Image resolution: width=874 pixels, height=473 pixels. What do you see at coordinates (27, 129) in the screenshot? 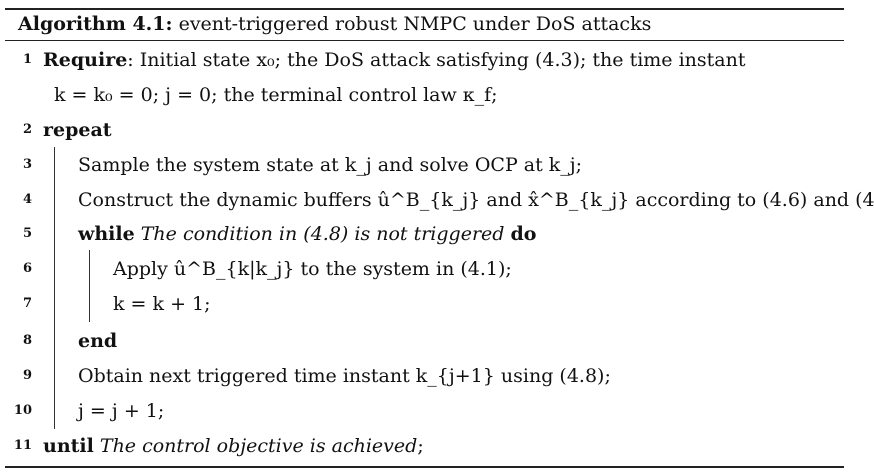
I see `line-number: 2` at bounding box center [27, 129].